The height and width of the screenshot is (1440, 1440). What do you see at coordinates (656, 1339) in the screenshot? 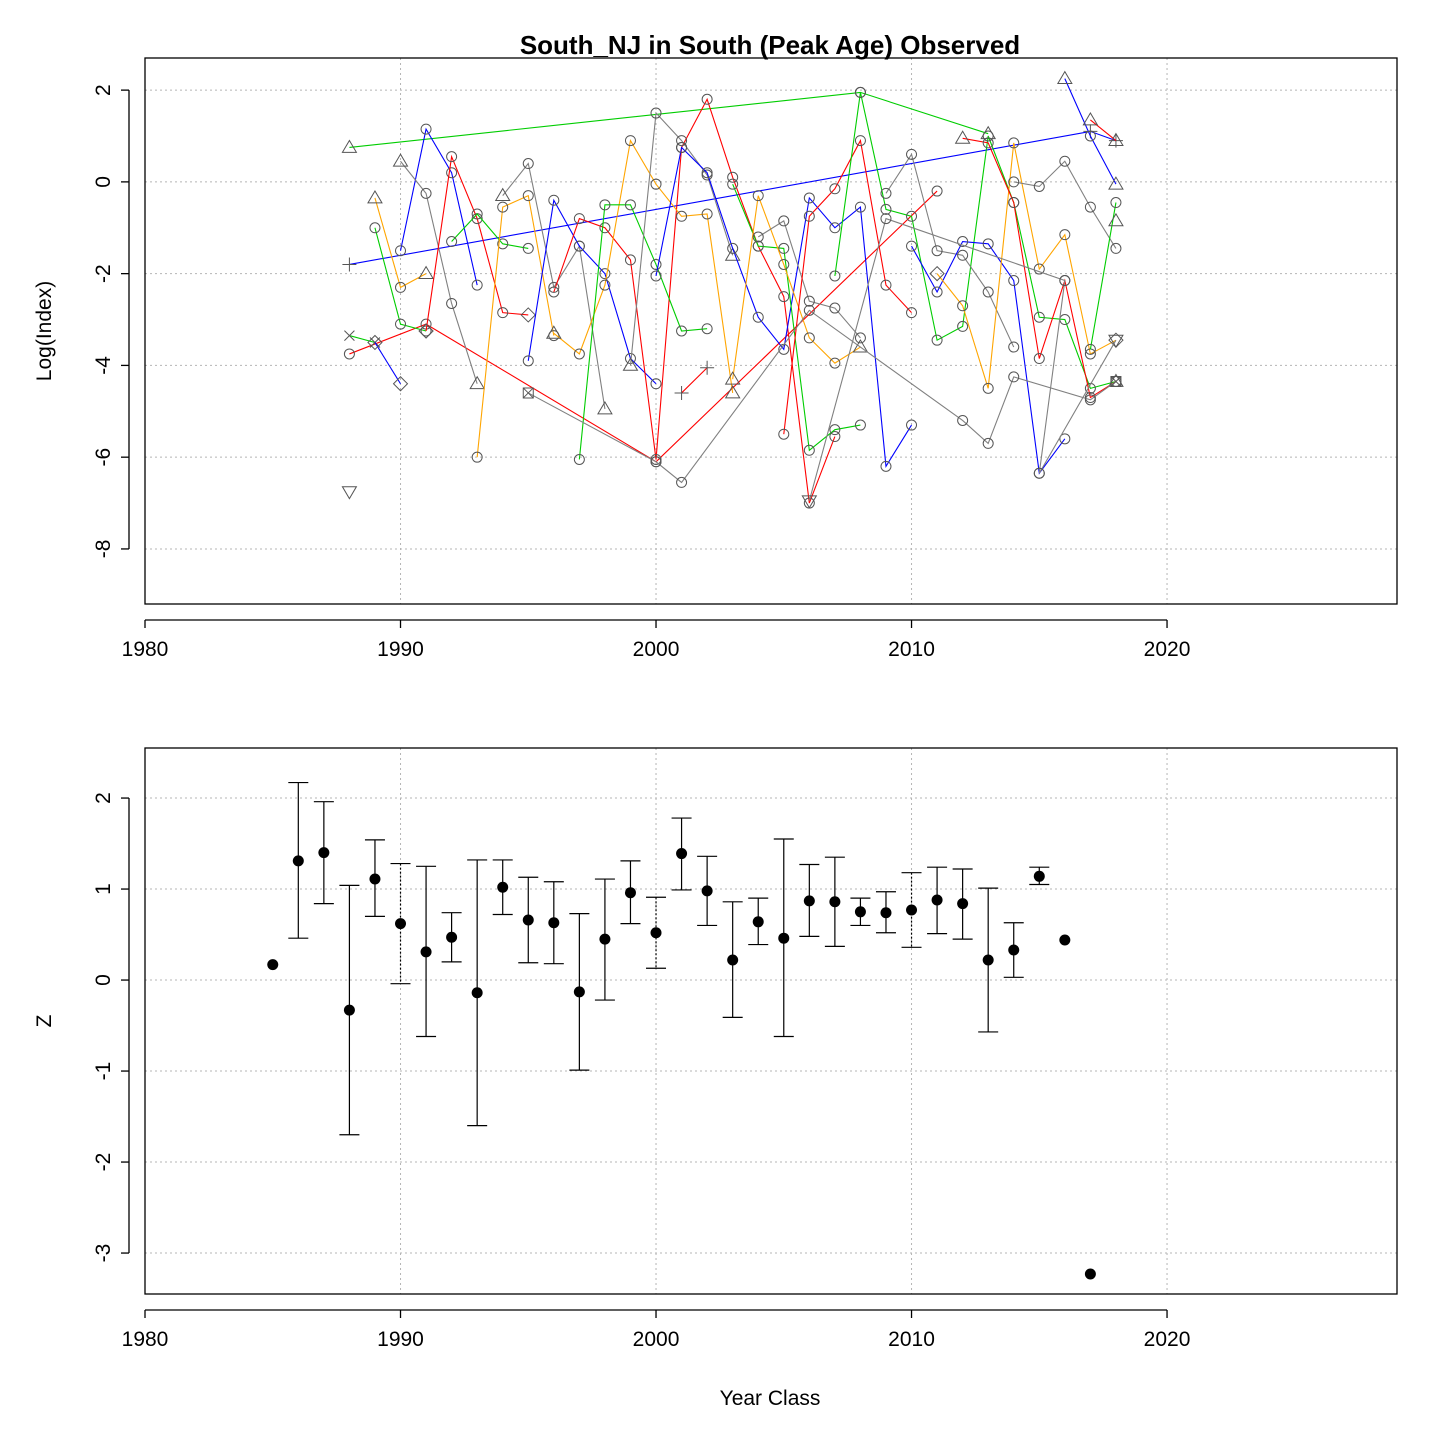
I see `bottom-x-tick-label: 2000` at bounding box center [656, 1339].